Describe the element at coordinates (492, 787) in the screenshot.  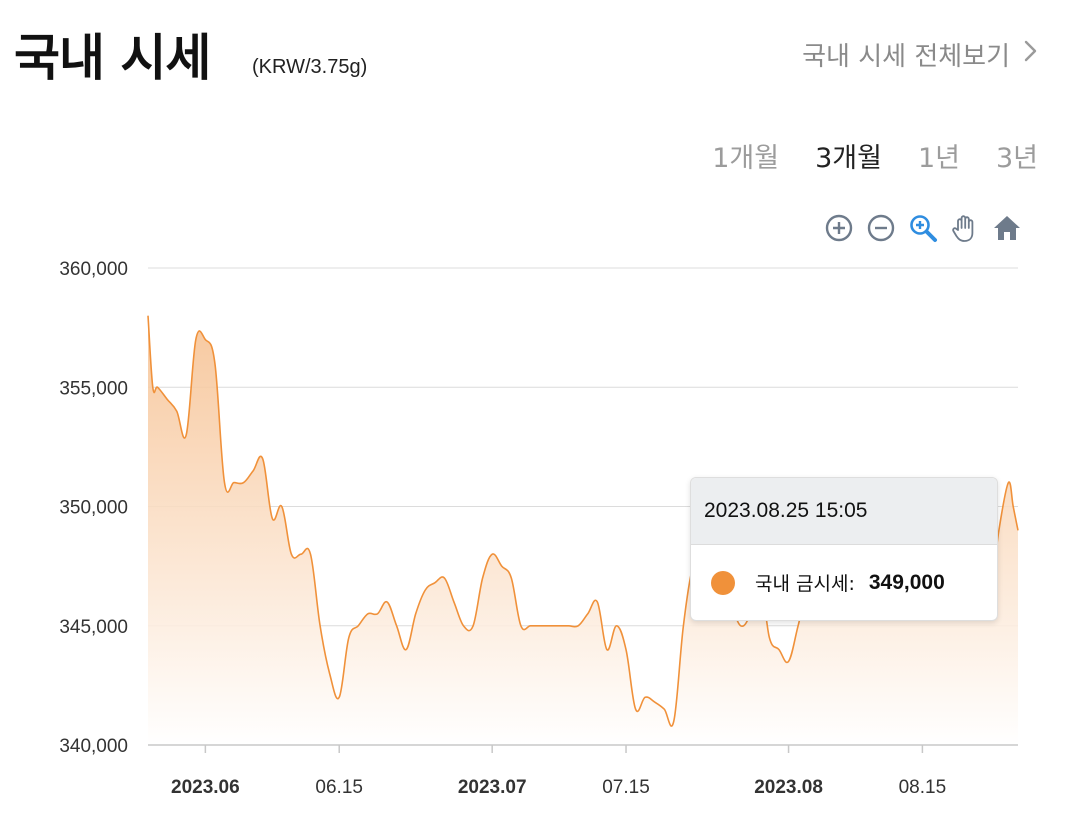
I see `x-tick-label: 2023.07` at that location.